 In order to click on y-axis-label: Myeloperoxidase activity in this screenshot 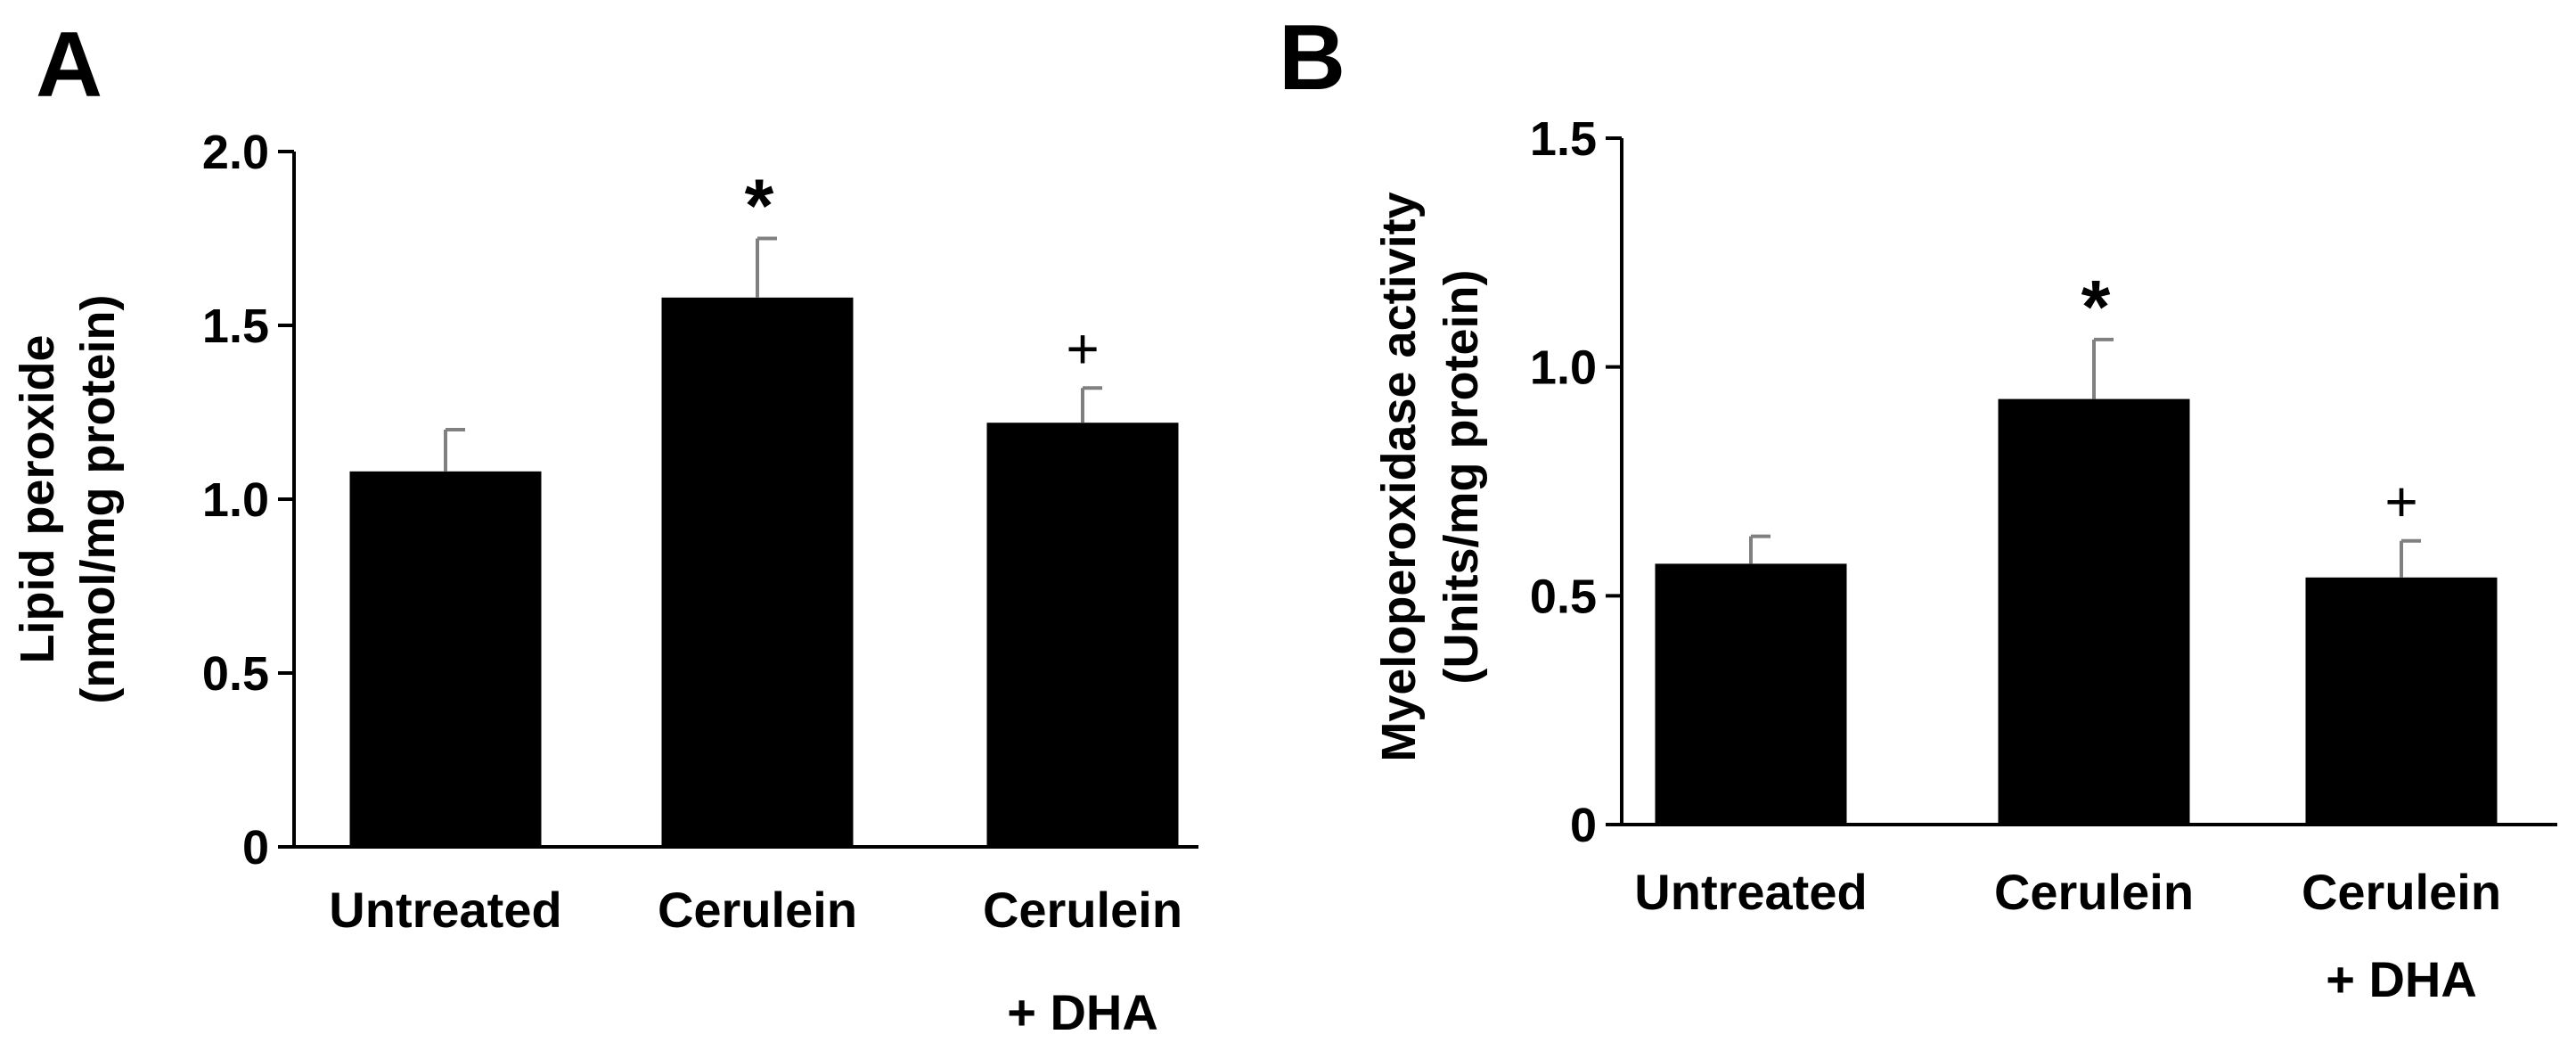, I will do `click(1399, 477)`.